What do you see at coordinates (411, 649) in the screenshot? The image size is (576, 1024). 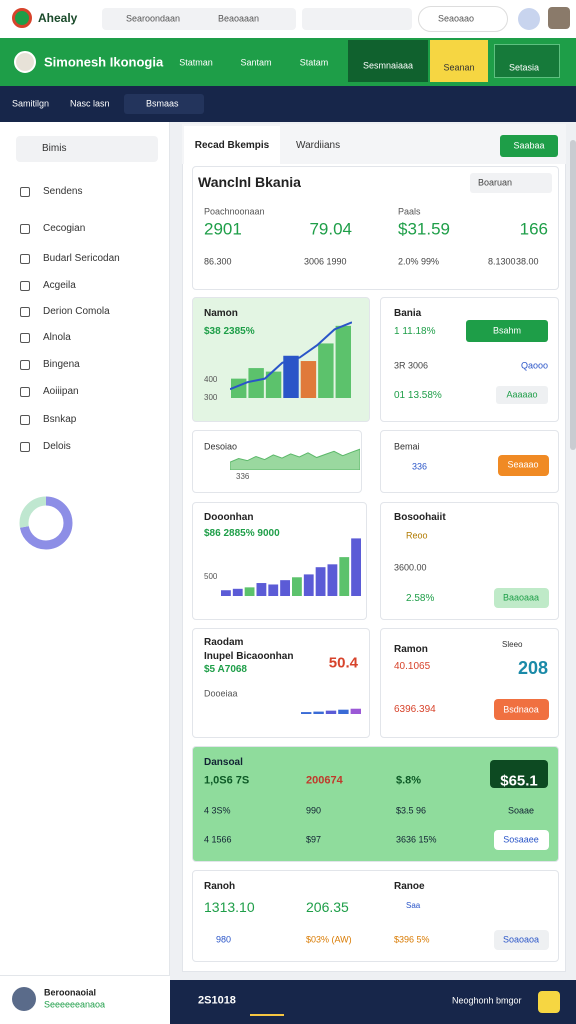 I see `label: Ramon` at bounding box center [411, 649].